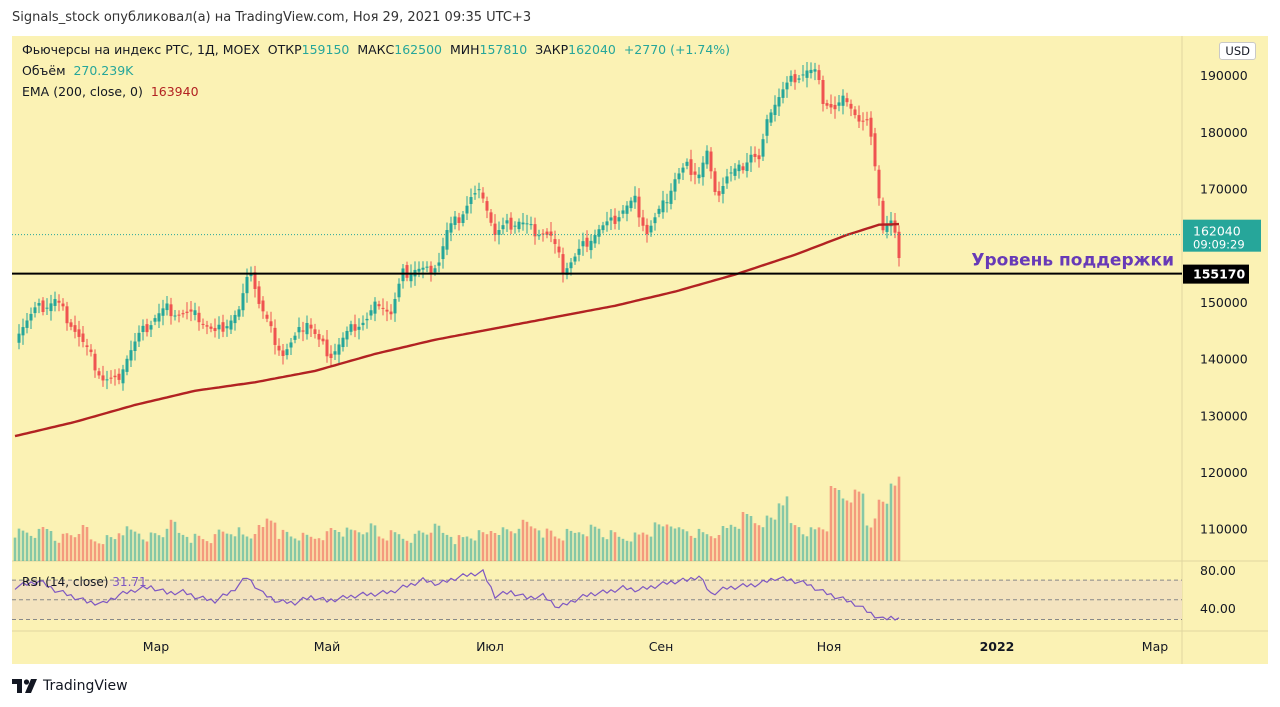 The image size is (1280, 707). I want to click on currency-button: USD, so click(1237, 51).